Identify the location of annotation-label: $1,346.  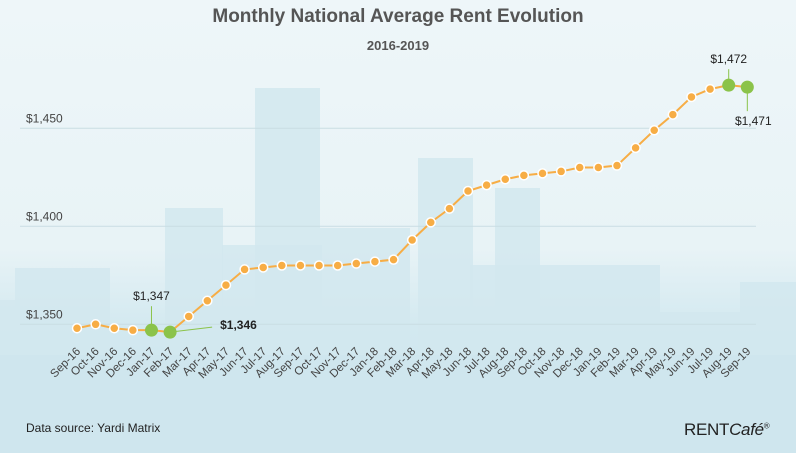
(238, 325).